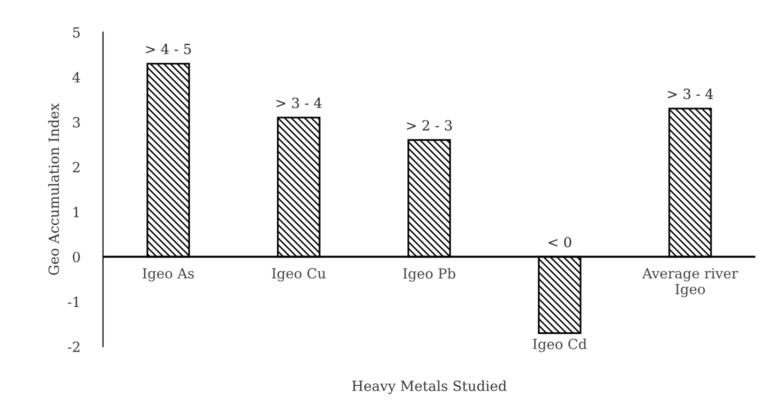  What do you see at coordinates (74, 347) in the screenshot?
I see `y-tick-label: -2` at bounding box center [74, 347].